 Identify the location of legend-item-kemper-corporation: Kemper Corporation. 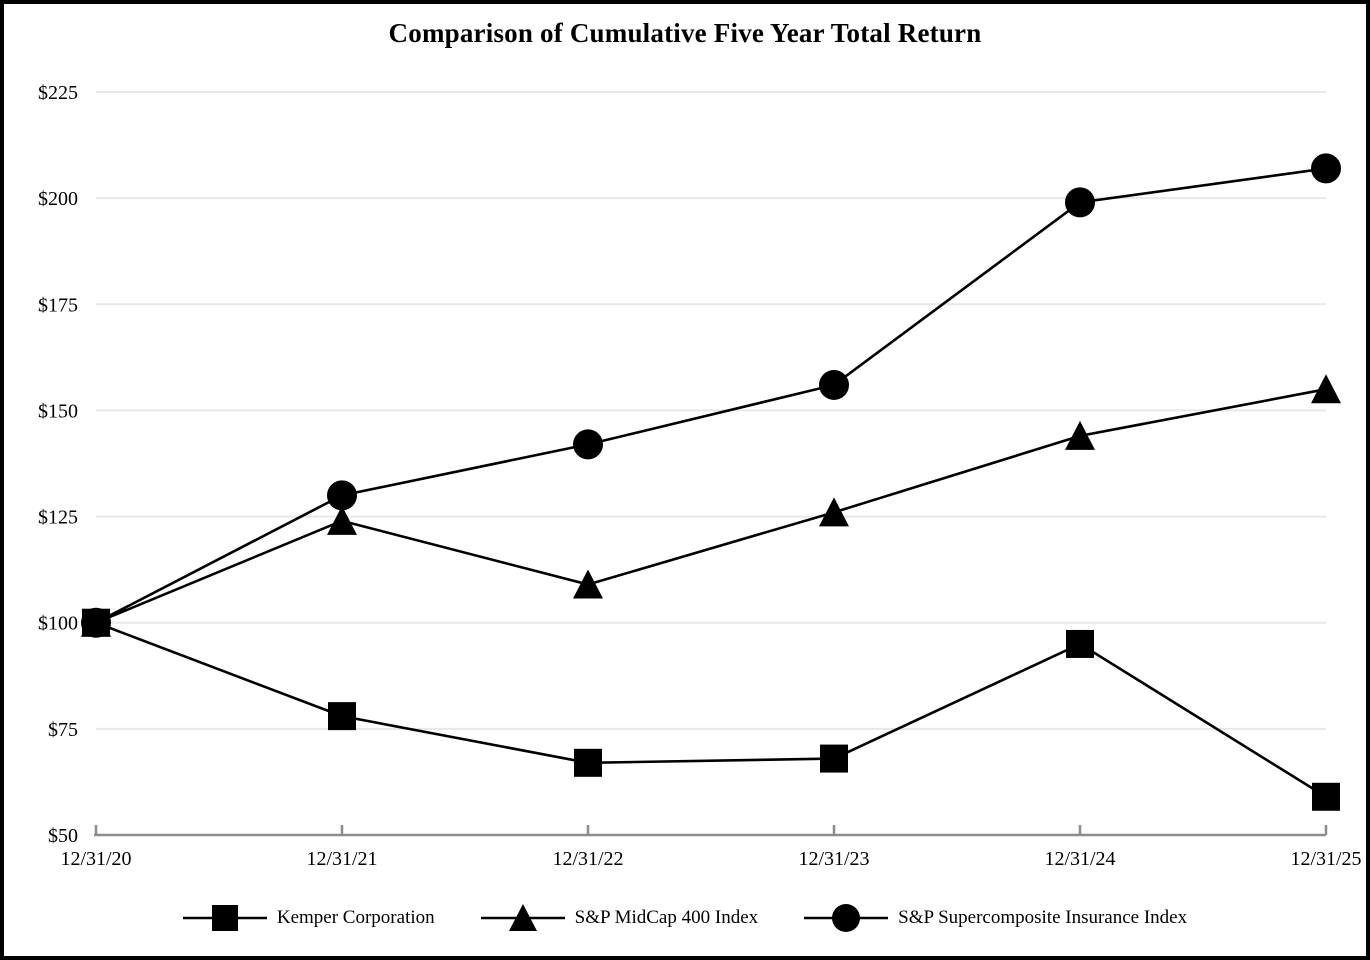
(308, 918).